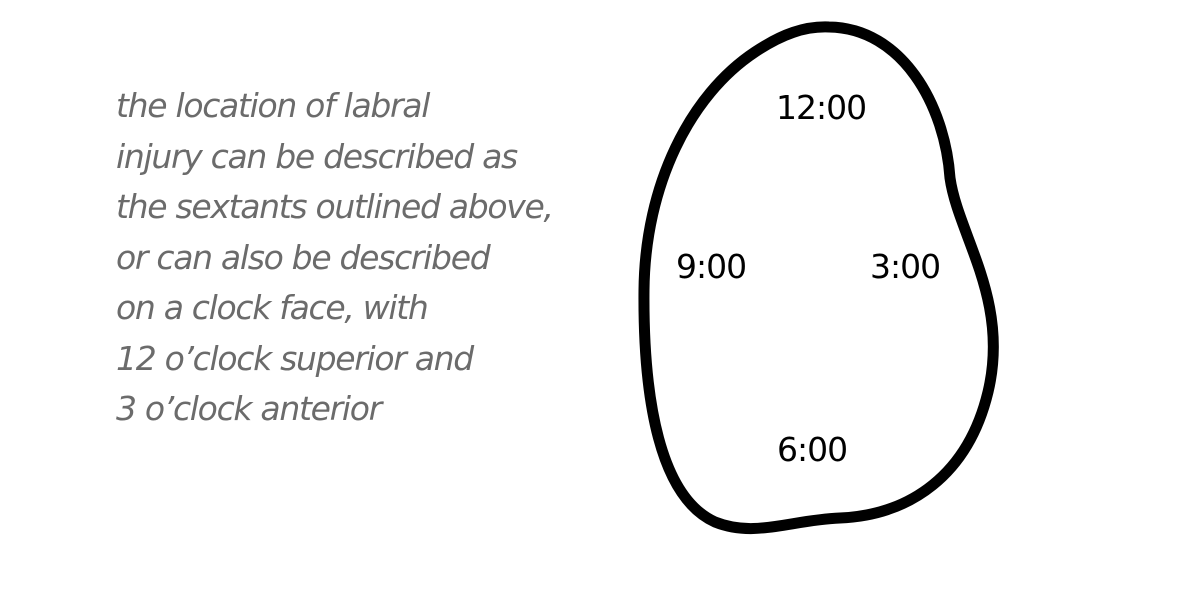  Describe the element at coordinates (711, 266) in the screenshot. I see `clock-label-9: 9:00` at that location.